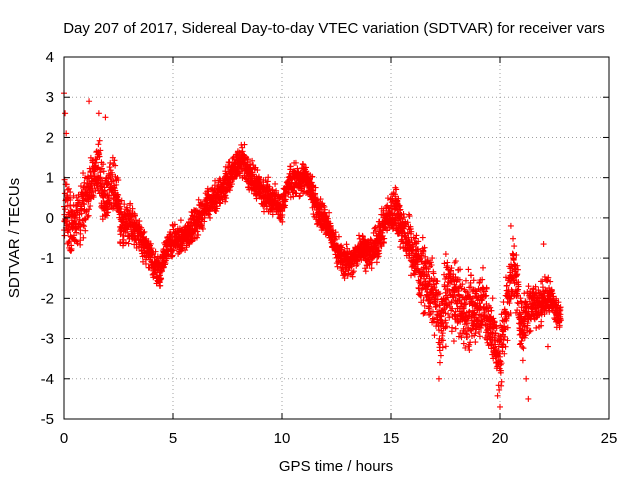 The height and width of the screenshot is (480, 640). I want to click on x-tick-label: 20, so click(500, 438).